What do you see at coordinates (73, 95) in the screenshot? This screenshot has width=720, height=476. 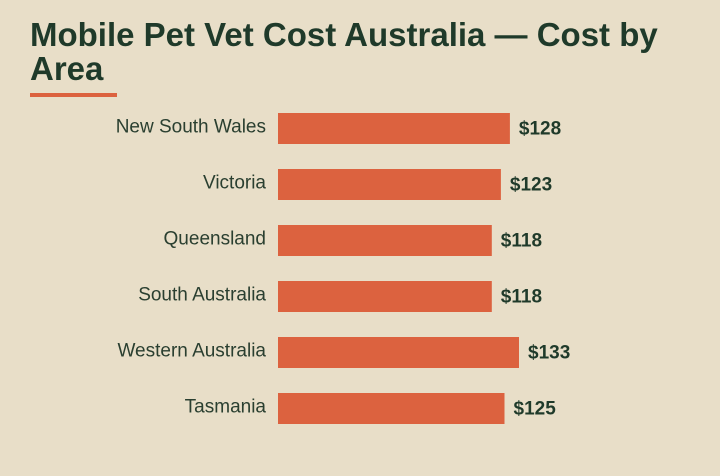 I see `title-underline` at bounding box center [73, 95].